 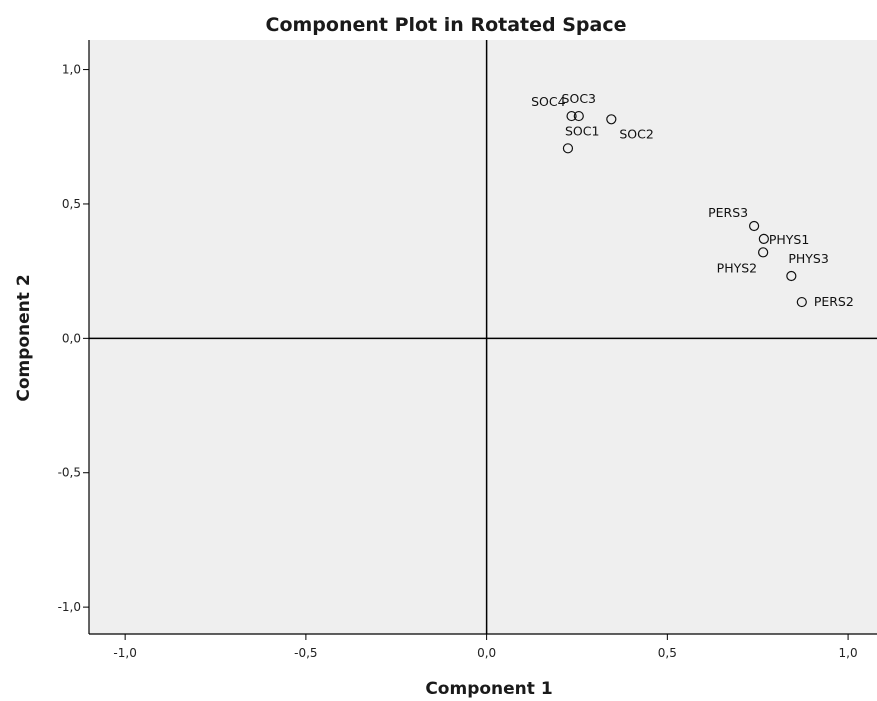 I want to click on point-label-phys3: PHYS3, so click(x=808, y=258).